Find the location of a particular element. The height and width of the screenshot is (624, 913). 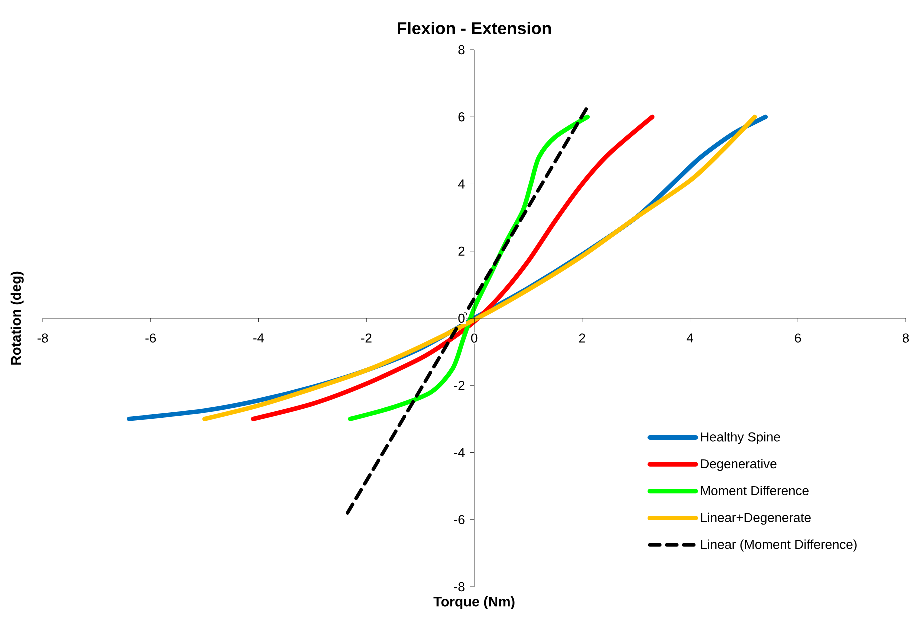

legend-label: Linear (Moment Difference) is located at coordinates (779, 546).